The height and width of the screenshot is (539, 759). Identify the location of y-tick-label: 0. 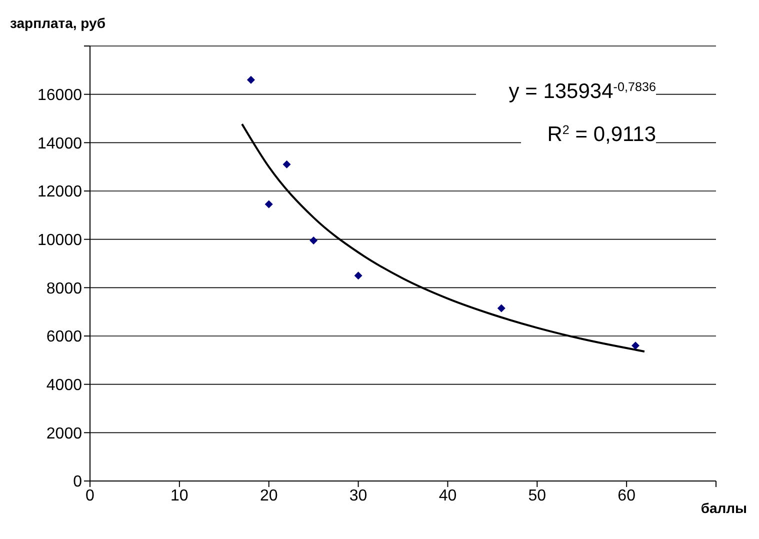
(77, 482).